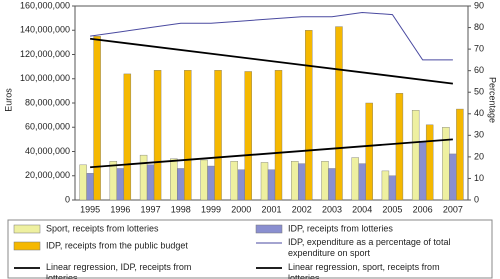 The width and height of the screenshot is (500, 279). I want to click on y2-tick-label: 0, so click(476, 199).